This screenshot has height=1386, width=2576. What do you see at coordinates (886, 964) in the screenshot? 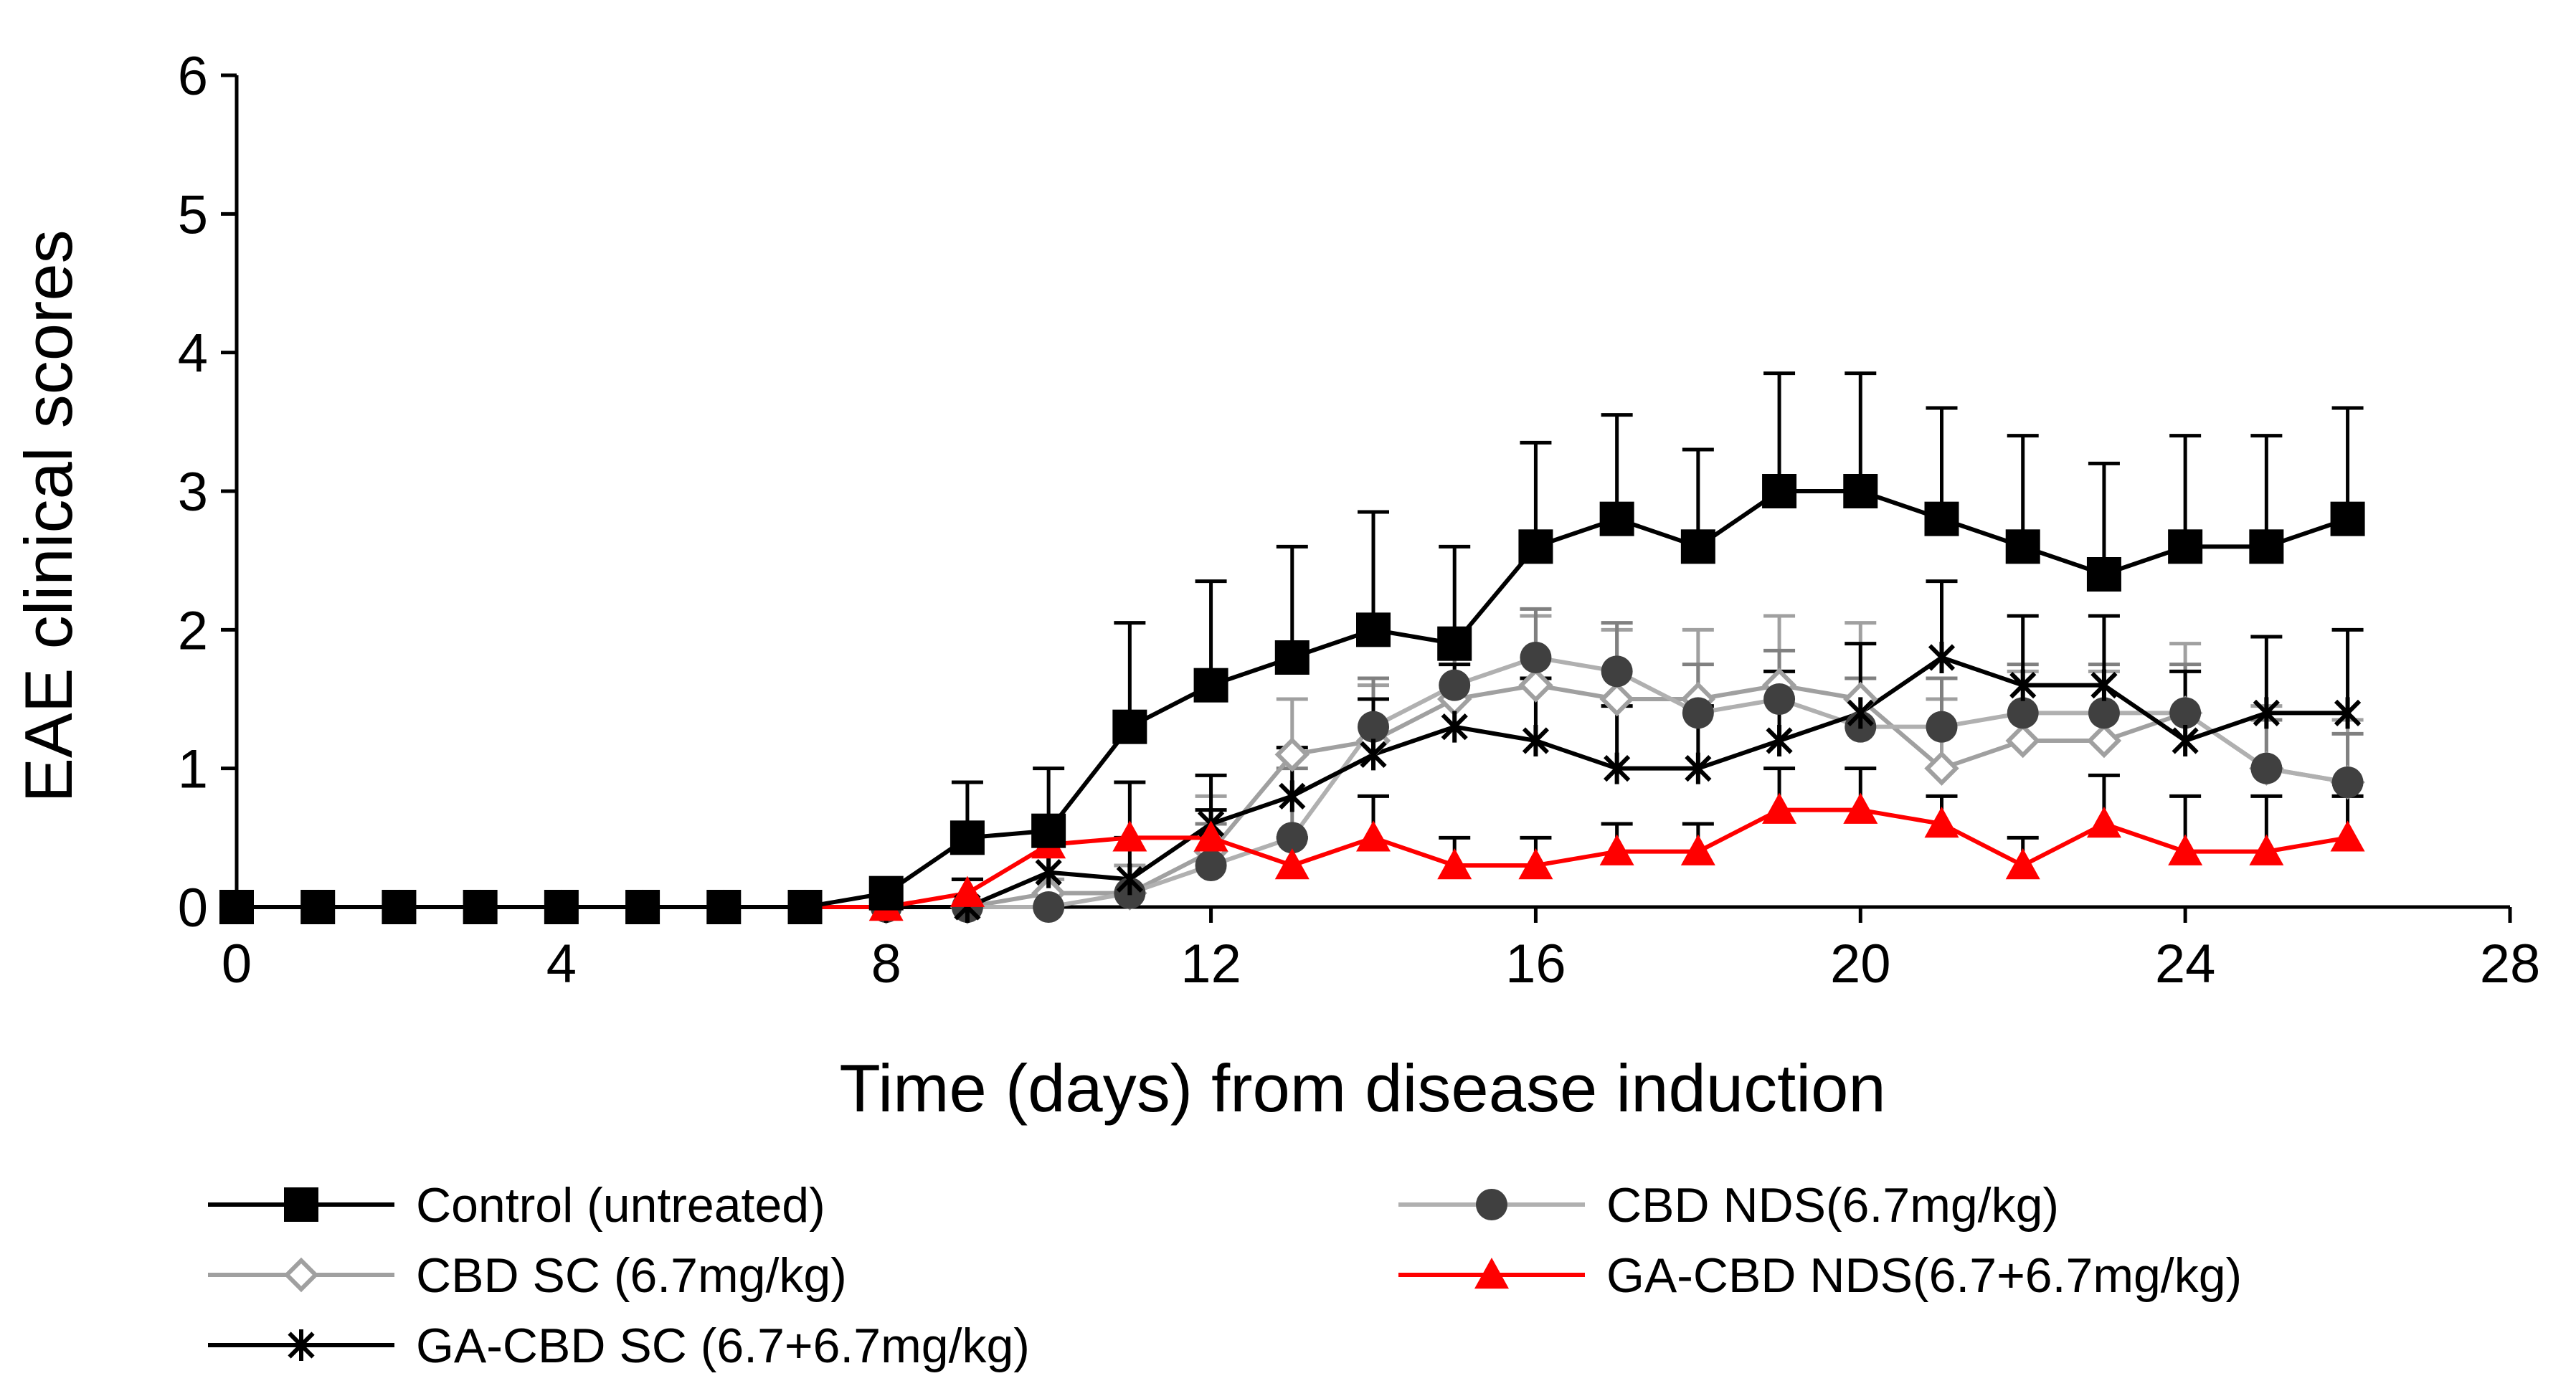
I see `x-tick-label: 8` at bounding box center [886, 964].